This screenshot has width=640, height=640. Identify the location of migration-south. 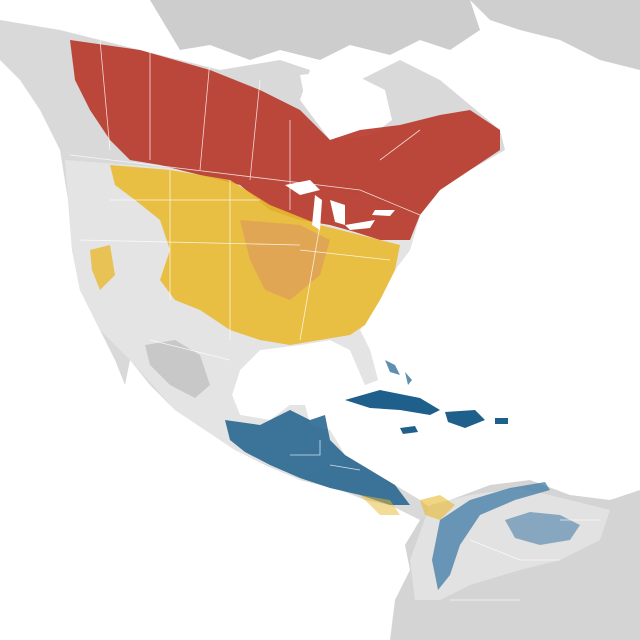
(437, 507).